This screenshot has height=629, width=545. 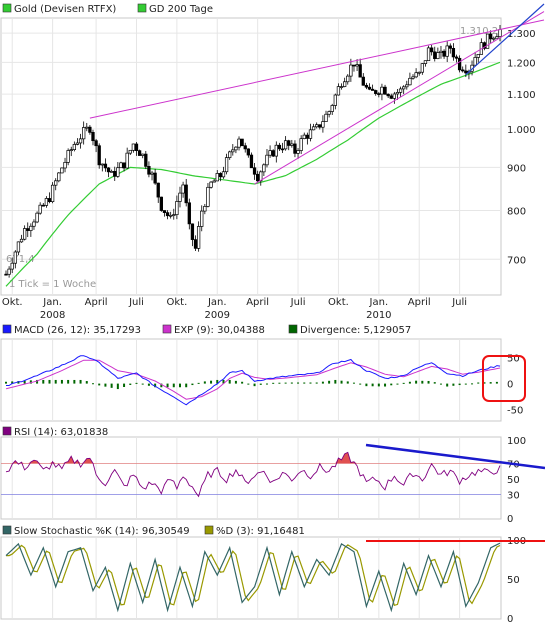 What do you see at coordinates (253, 575) in the screenshot?
I see `stoch-d-line` at bounding box center [253, 575].